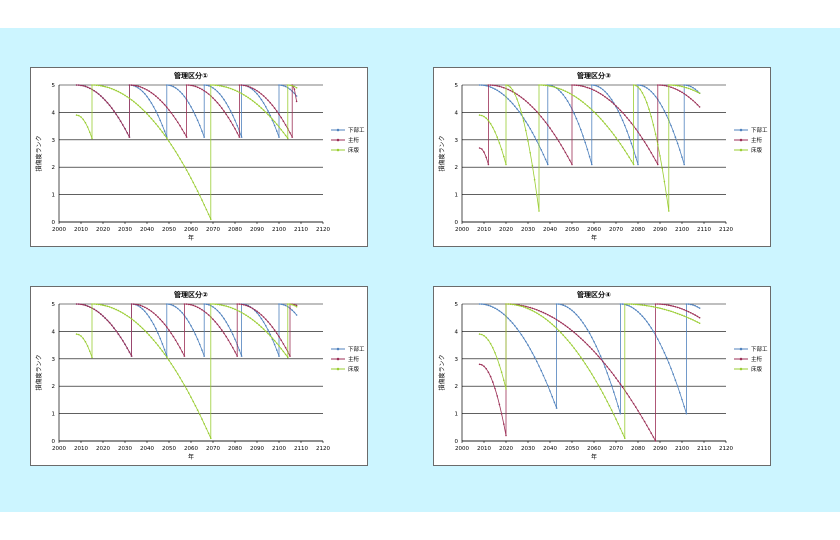 This screenshot has width=840, height=540. What do you see at coordinates (484, 449) in the screenshot?
I see `x-tick-label: 2010` at bounding box center [484, 449].